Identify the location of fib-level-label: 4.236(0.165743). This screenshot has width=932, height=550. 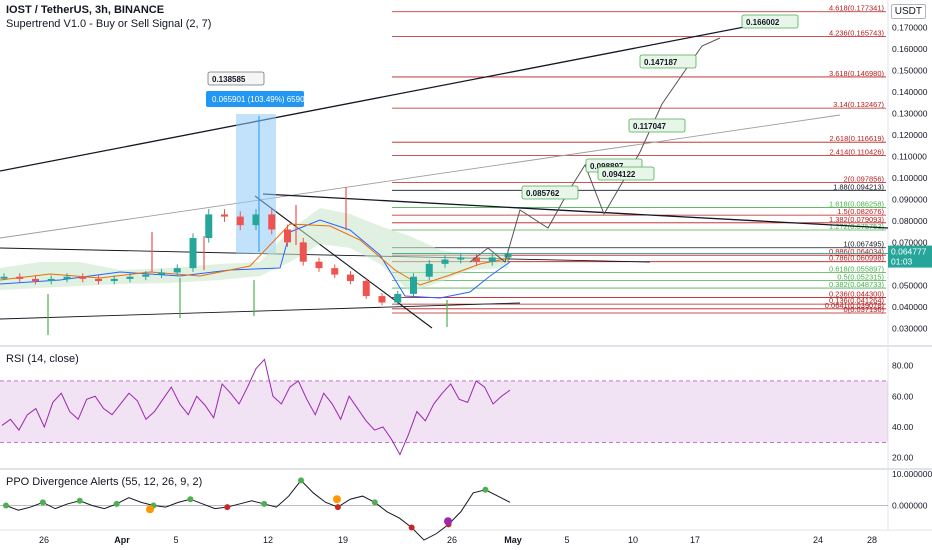
(857, 33).